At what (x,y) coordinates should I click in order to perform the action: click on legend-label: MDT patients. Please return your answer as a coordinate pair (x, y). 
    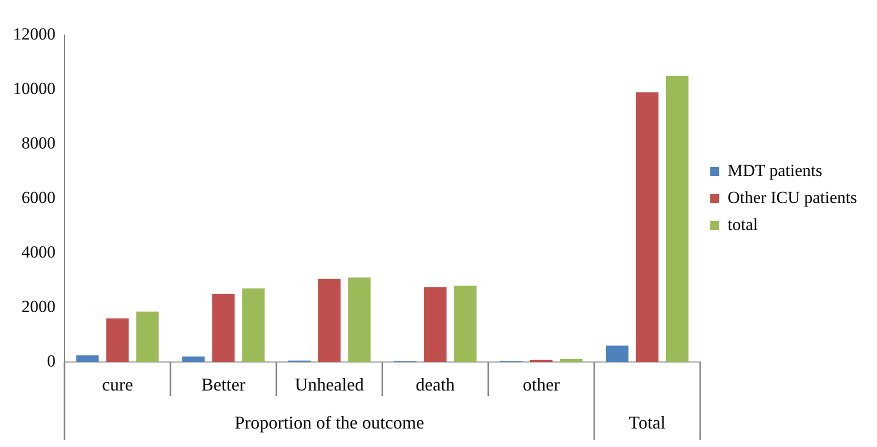
    Looking at the image, I should click on (775, 170).